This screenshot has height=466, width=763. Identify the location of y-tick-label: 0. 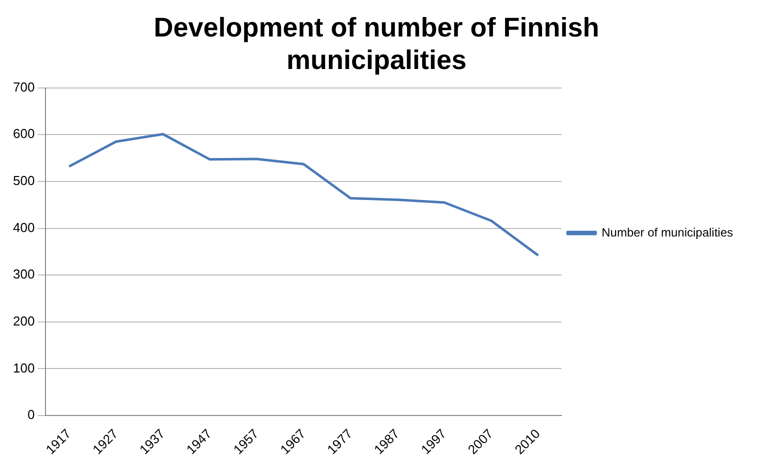
(31, 414).